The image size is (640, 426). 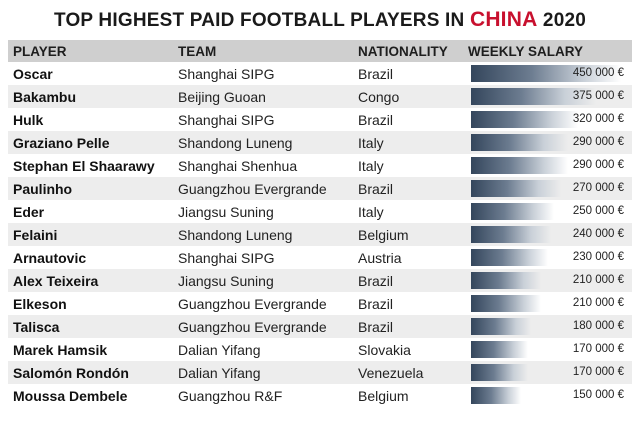 What do you see at coordinates (598, 73) in the screenshot?
I see `salary-label: 450 000 €` at bounding box center [598, 73].